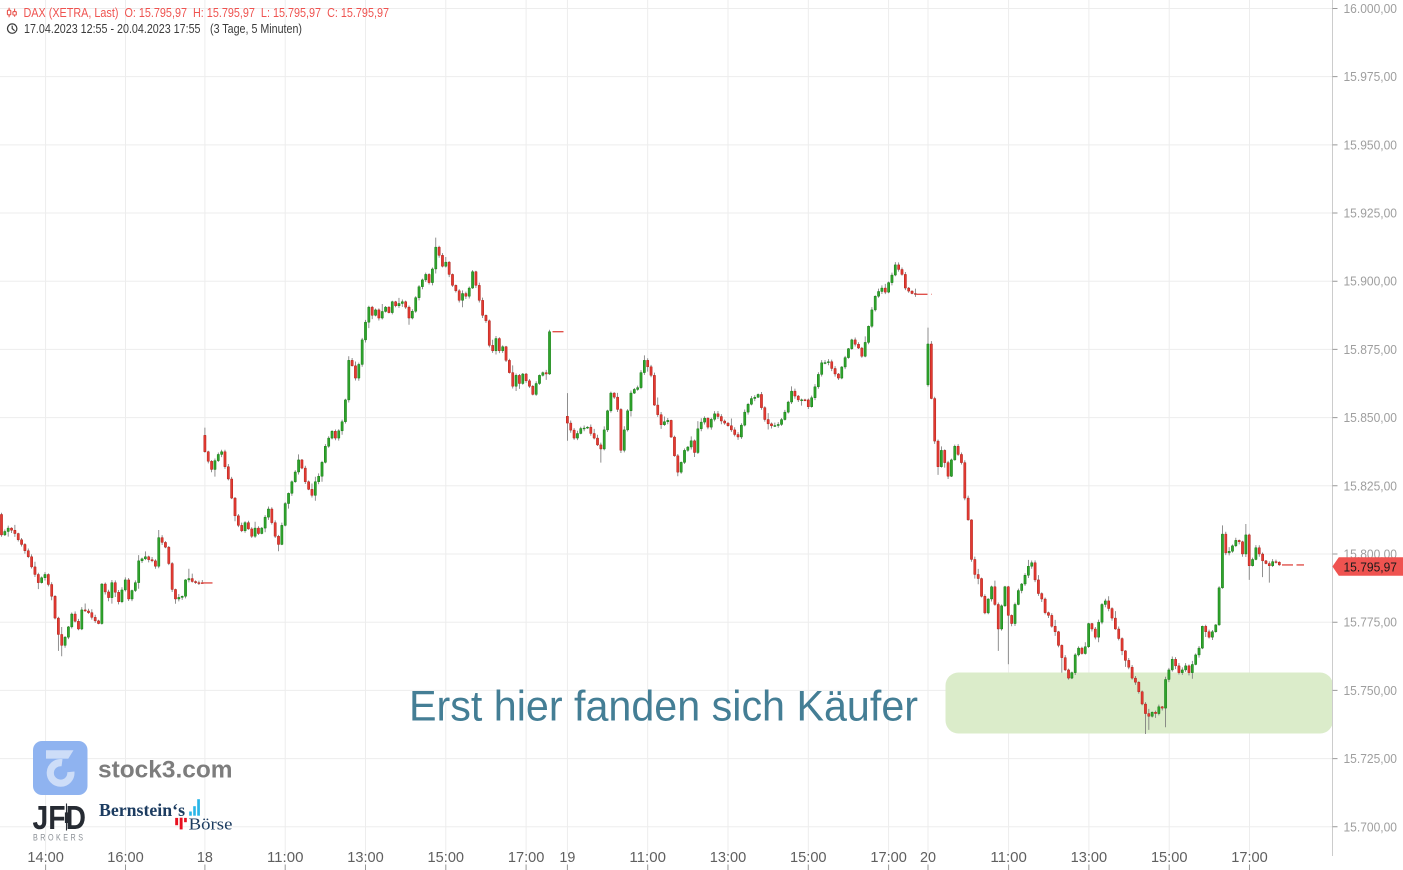 The image size is (1403, 870). Describe the element at coordinates (211, 824) in the screenshot. I see `svg-text: Börse` at that location.